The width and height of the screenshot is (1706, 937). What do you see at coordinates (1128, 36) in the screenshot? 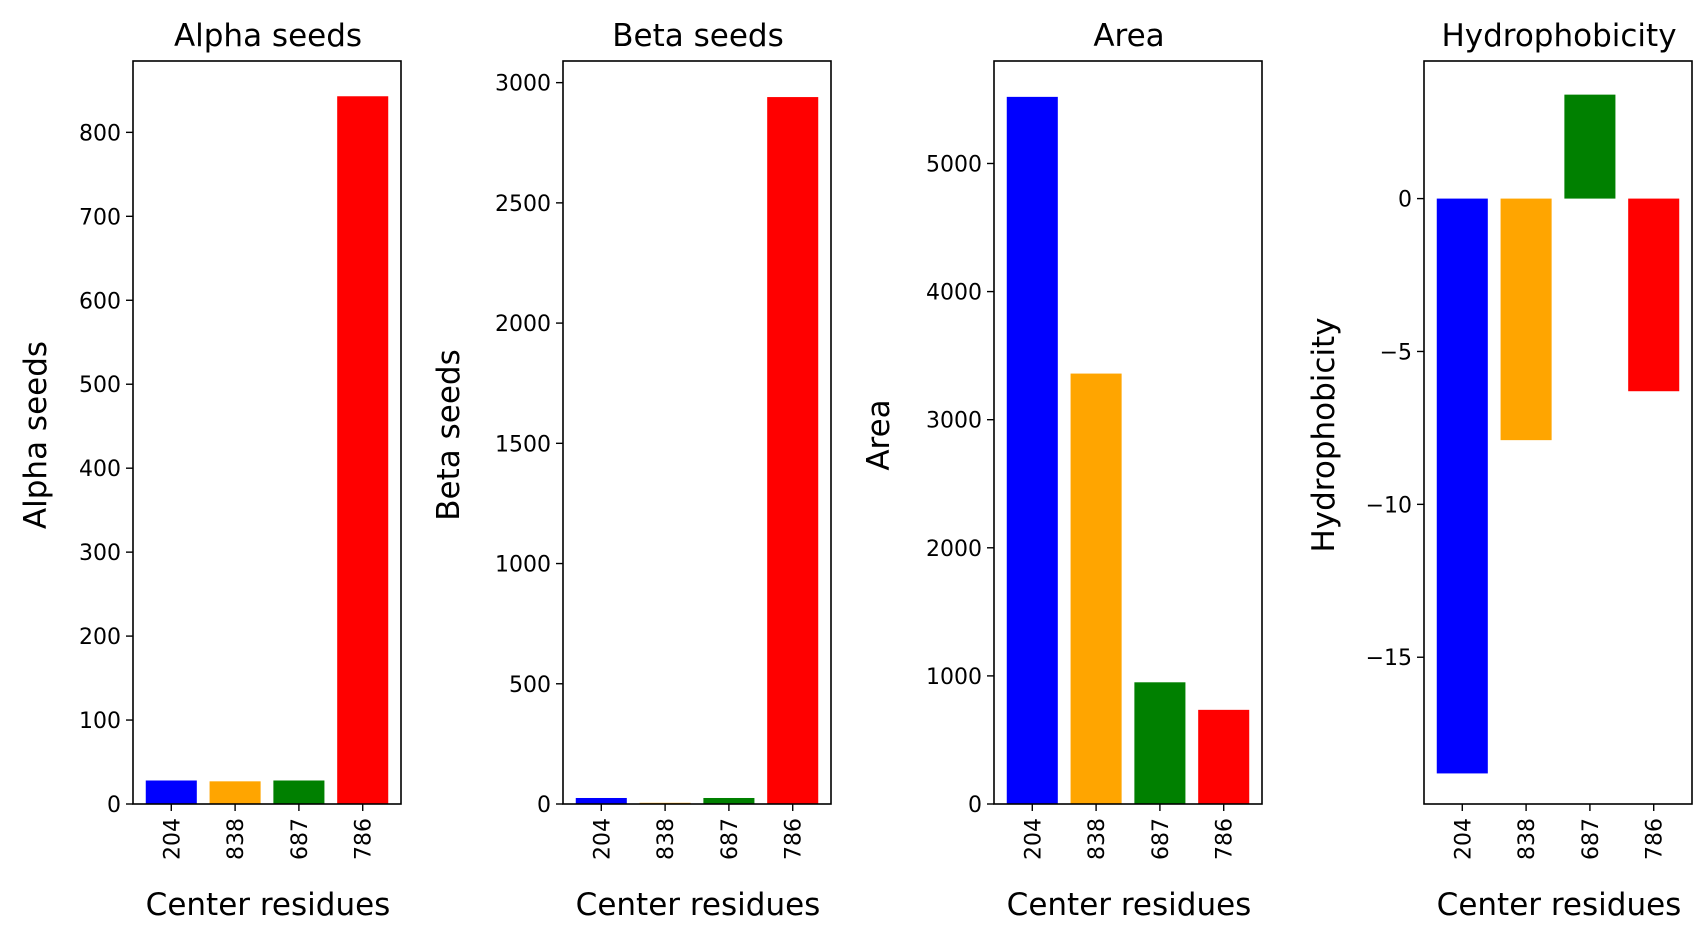
I see `panel-title: Area` at bounding box center [1128, 36].